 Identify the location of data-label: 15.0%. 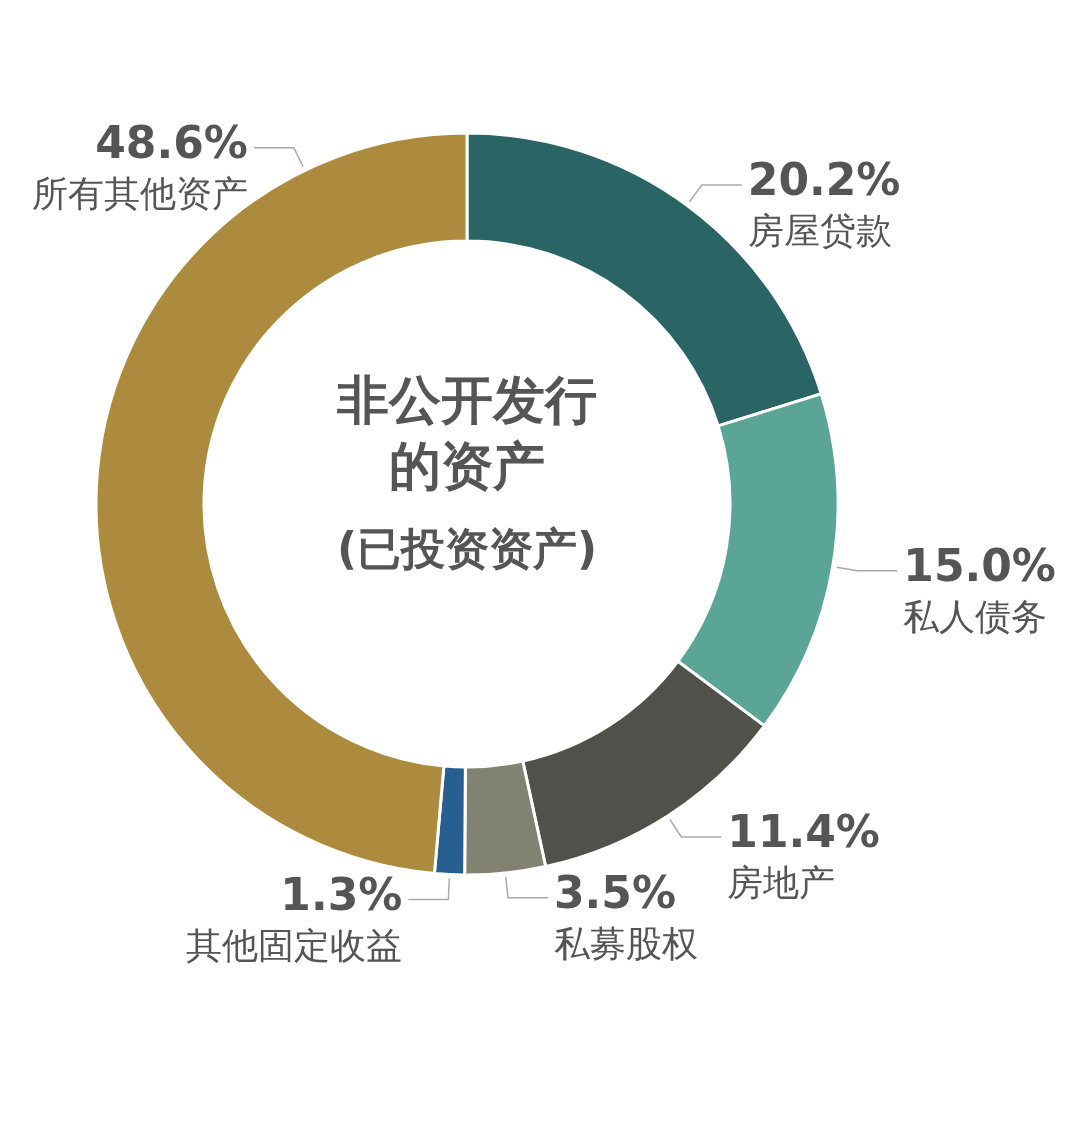
(979, 565).